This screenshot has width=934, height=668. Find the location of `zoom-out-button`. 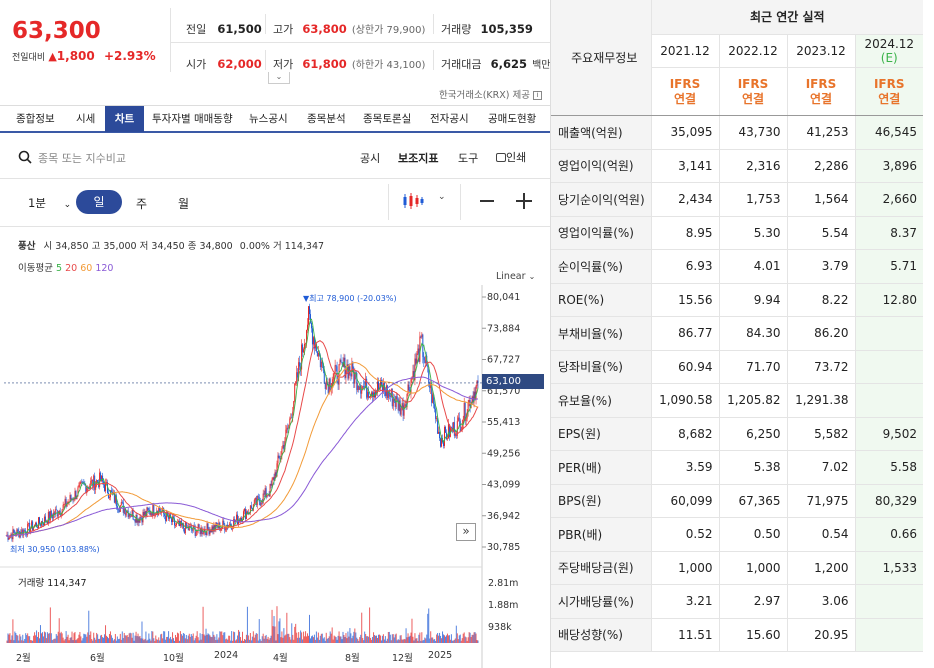

zoom-out-button is located at coordinates (487, 201).